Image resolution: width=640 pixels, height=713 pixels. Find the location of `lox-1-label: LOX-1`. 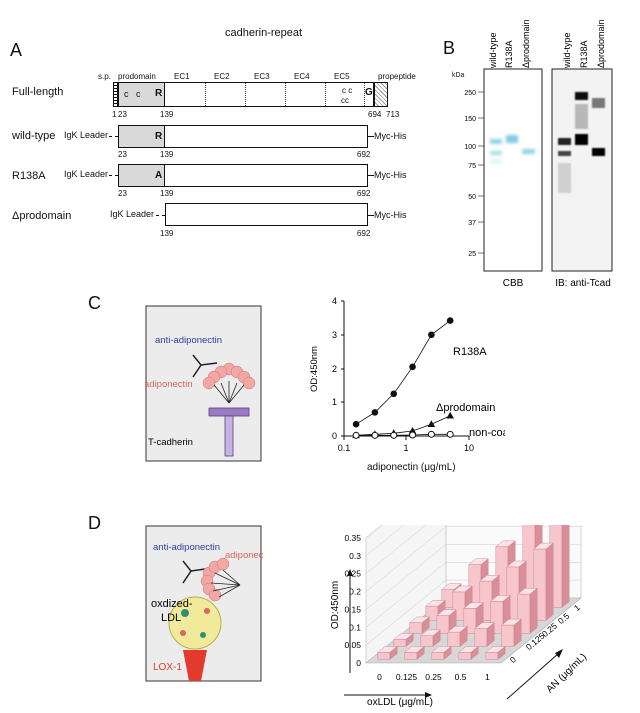

lox-1-label: LOX-1 is located at coordinates (167, 667).